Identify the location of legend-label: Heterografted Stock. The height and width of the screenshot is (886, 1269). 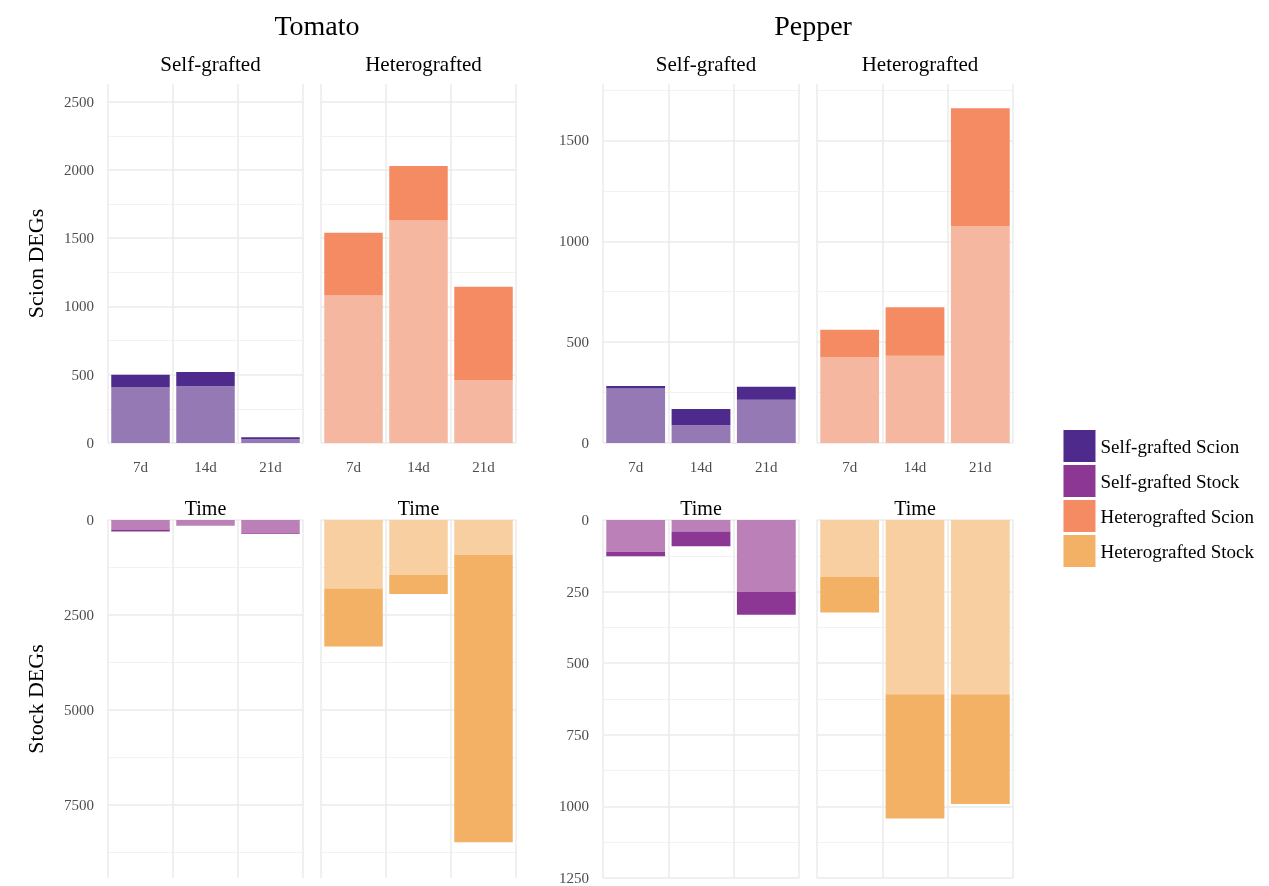
(1177, 551).